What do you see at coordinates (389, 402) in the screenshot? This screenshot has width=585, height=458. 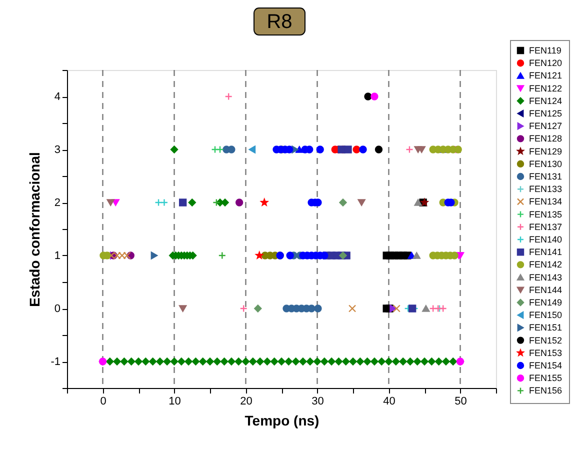 I see `x-tick-label: 40` at bounding box center [389, 402].